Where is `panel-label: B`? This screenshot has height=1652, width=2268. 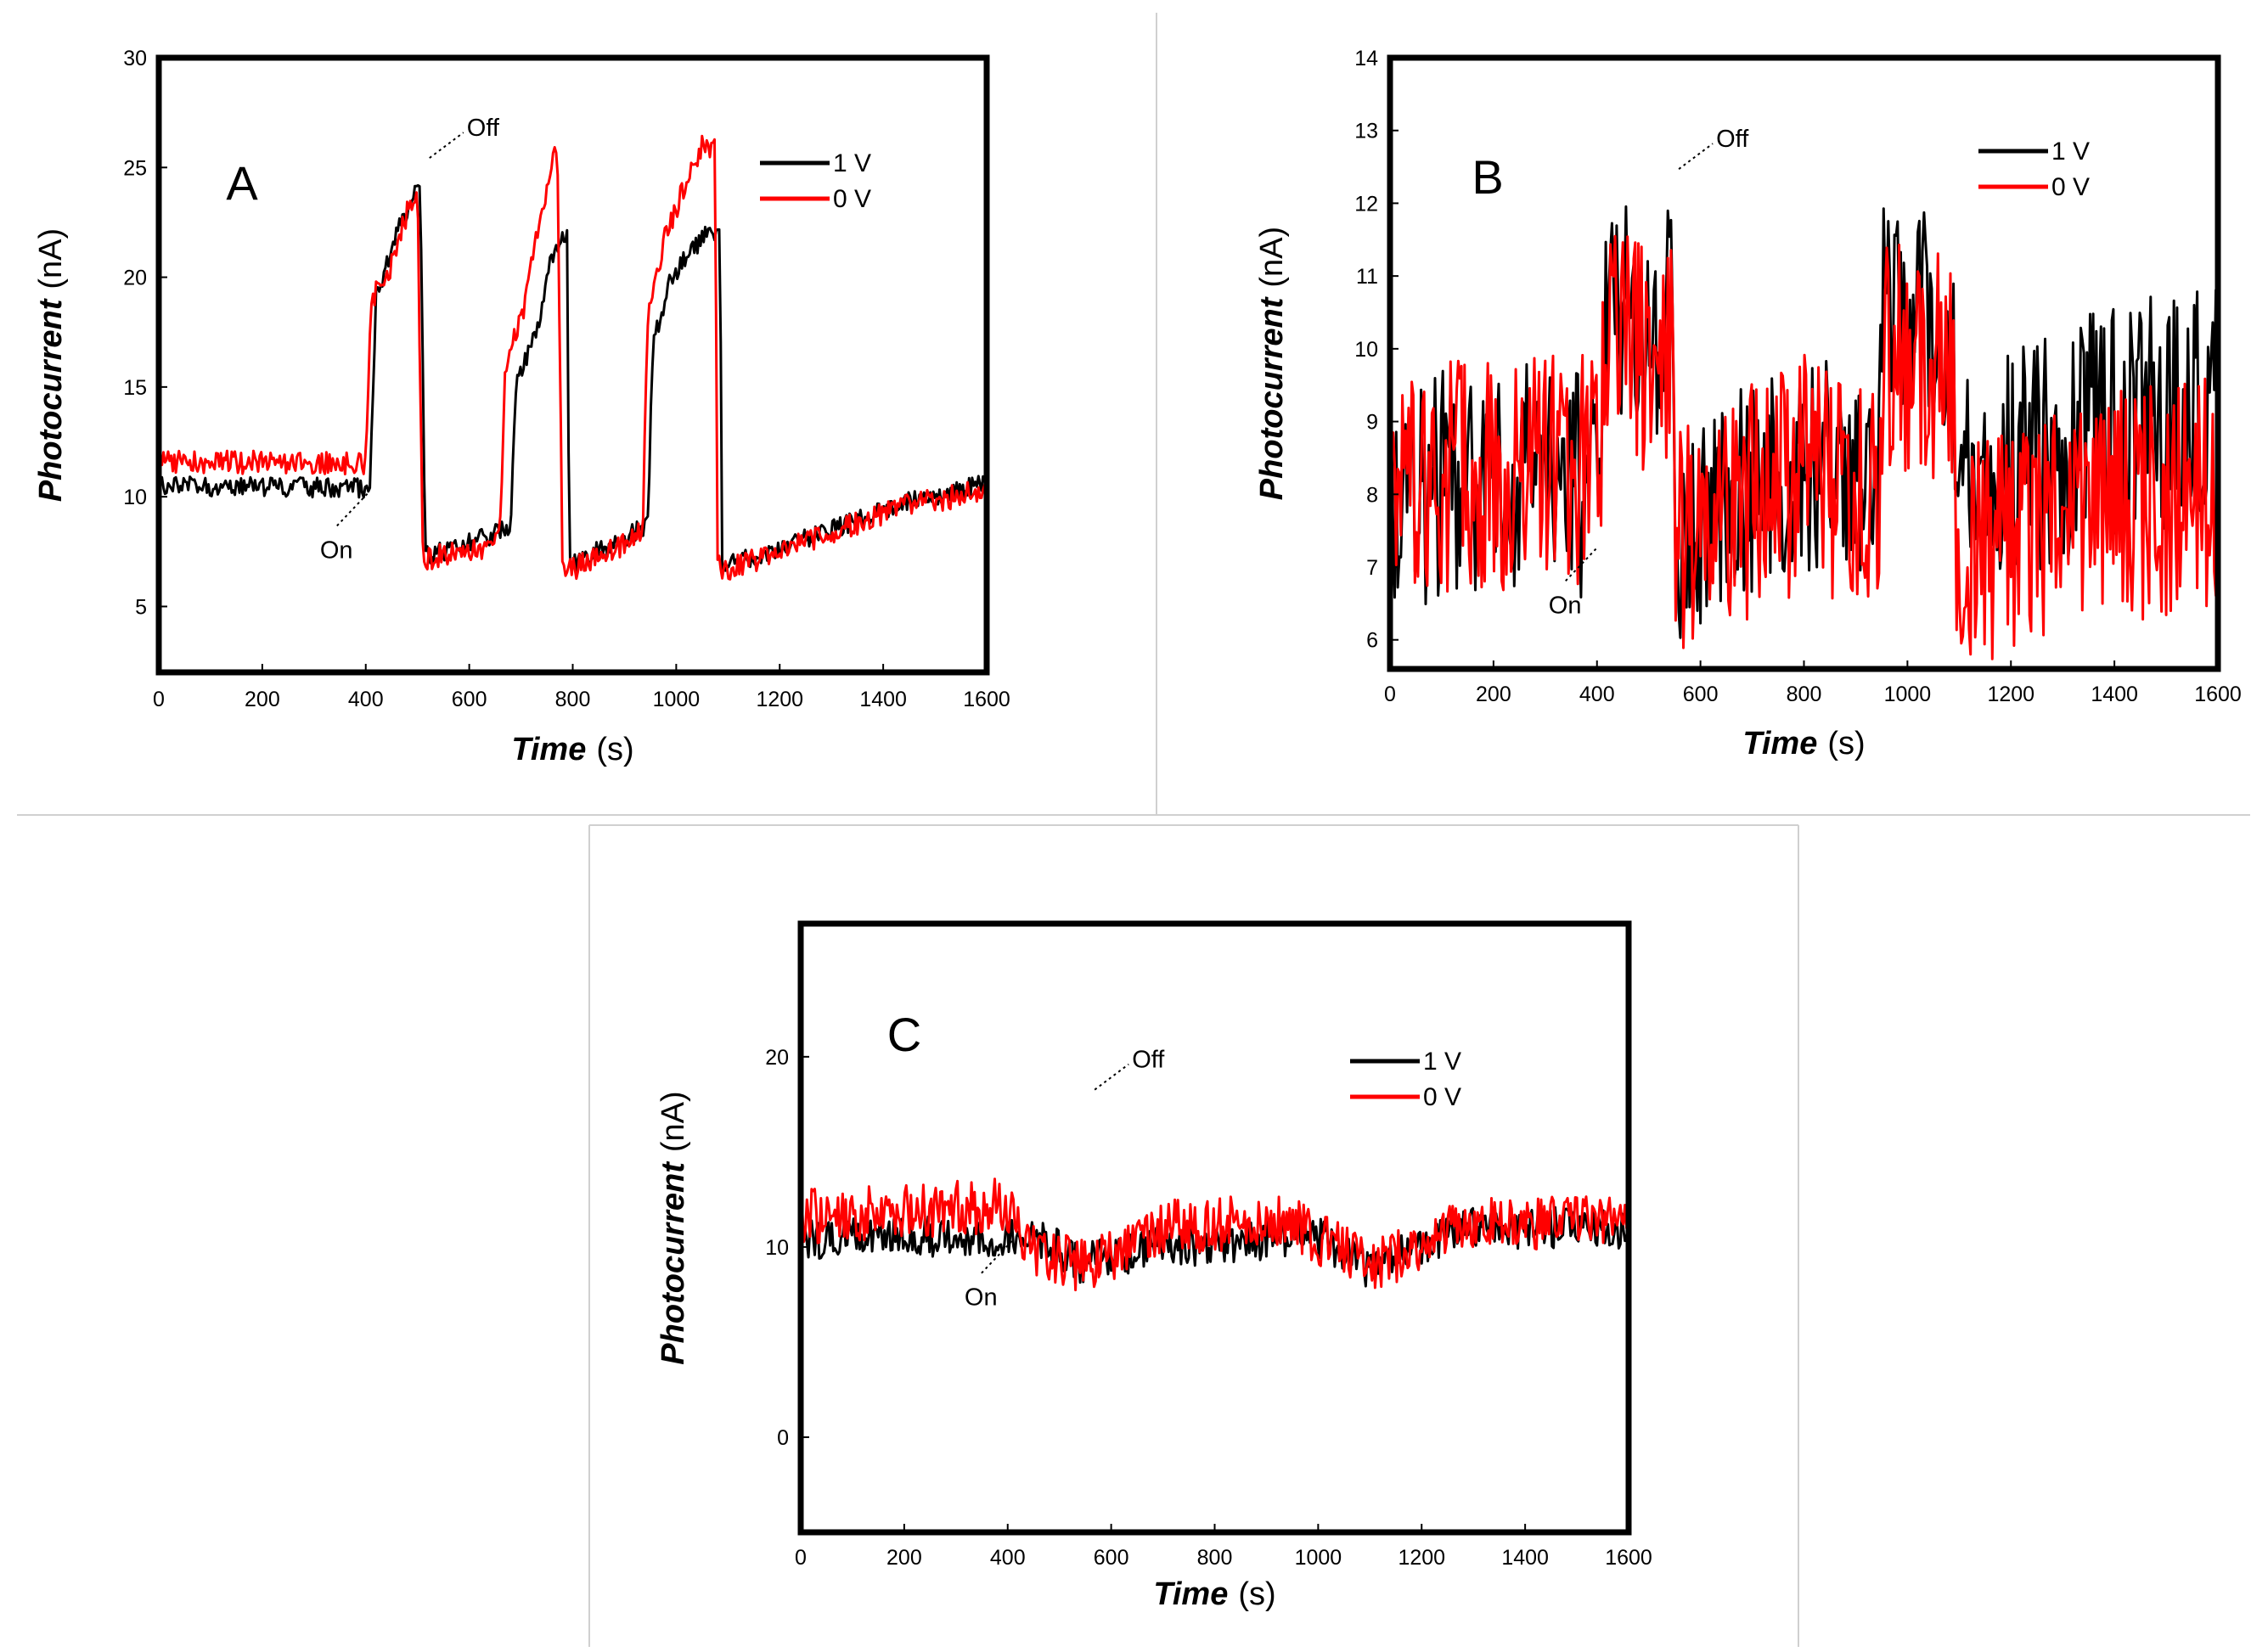
panel-label: B is located at coordinates (1487, 177).